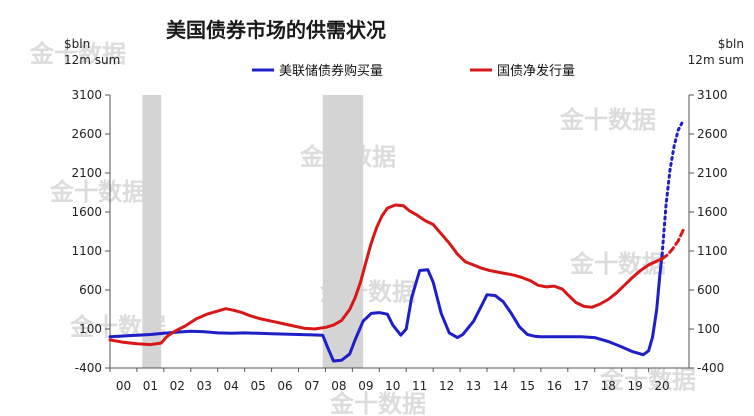 The height and width of the screenshot is (416, 754). Describe the element at coordinates (661, 386) in the screenshot. I see `x-tick-label: 20` at that location.